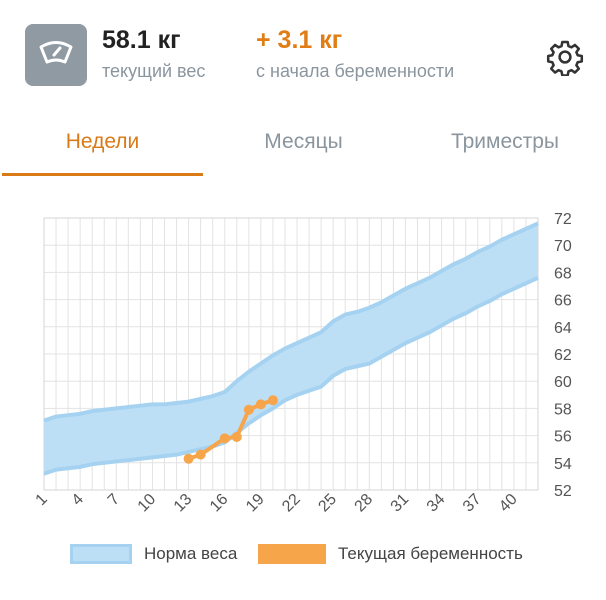 This screenshot has height=600, width=606. What do you see at coordinates (303, 141) in the screenshot?
I see `tab-months: Месяцы` at bounding box center [303, 141].